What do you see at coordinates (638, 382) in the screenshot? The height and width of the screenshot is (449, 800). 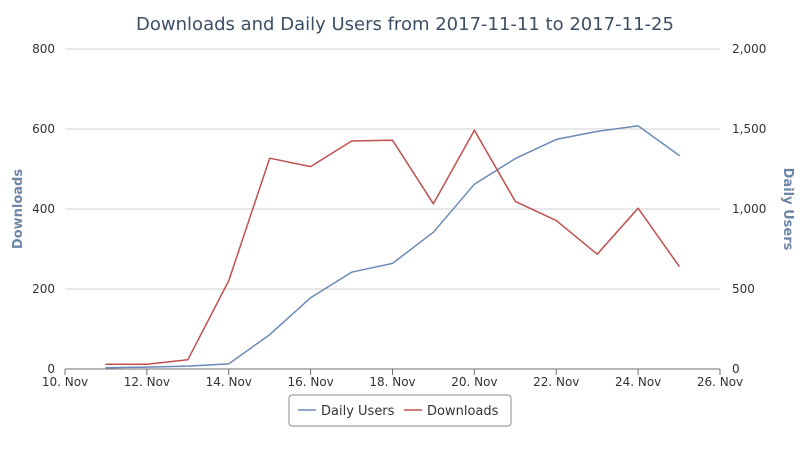 I see `x-tick-label: 24. Nov` at bounding box center [638, 382].